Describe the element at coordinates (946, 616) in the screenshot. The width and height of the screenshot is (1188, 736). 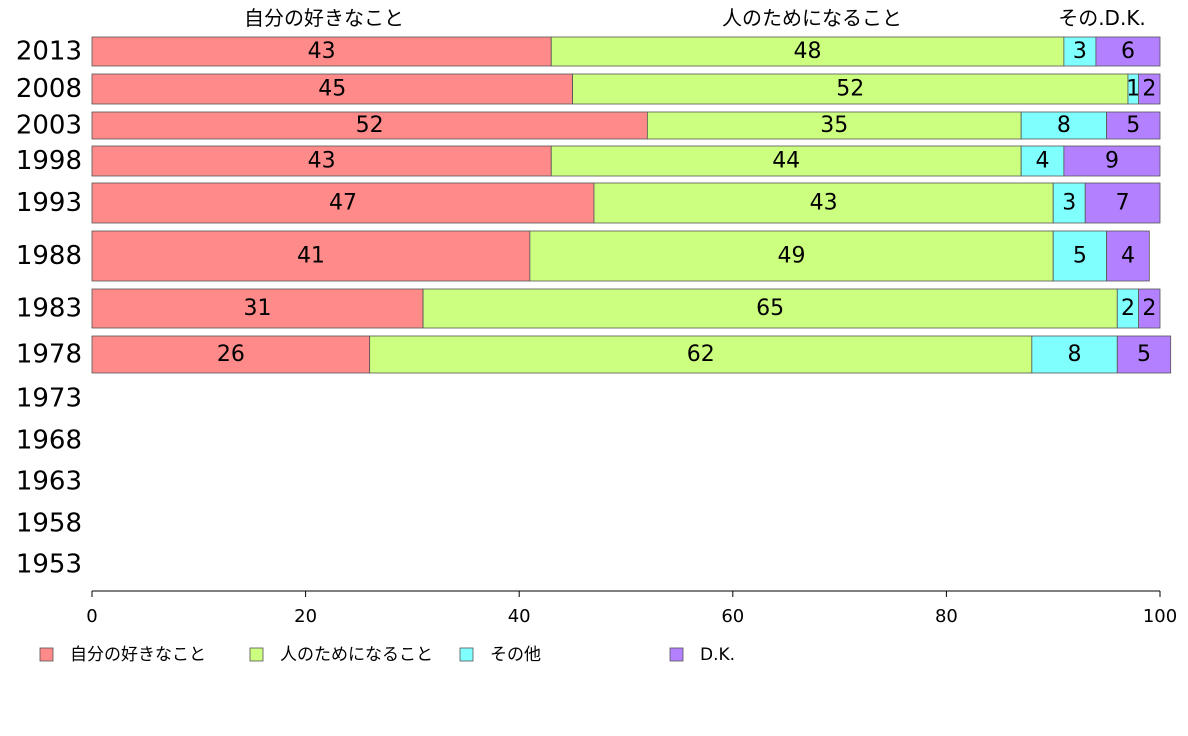
I see `x-tick-label-80: 80` at that location.